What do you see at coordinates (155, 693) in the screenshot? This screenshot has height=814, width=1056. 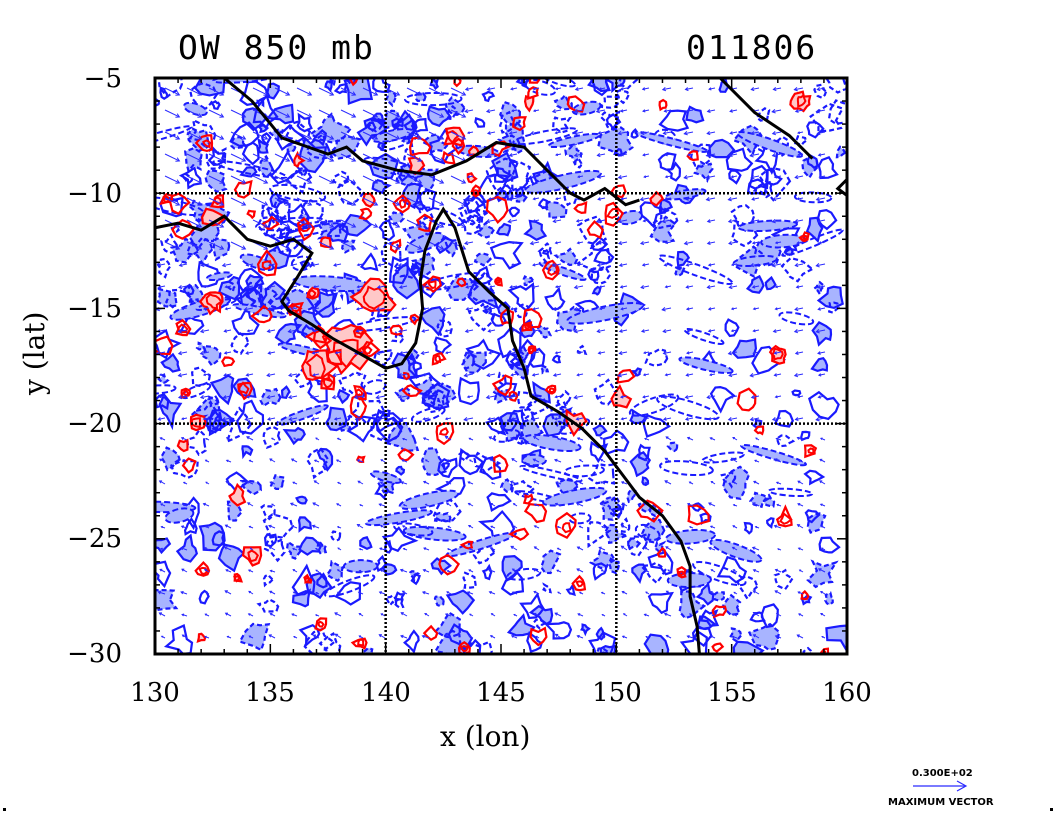 I see `x-tick-label: 130` at bounding box center [155, 693].